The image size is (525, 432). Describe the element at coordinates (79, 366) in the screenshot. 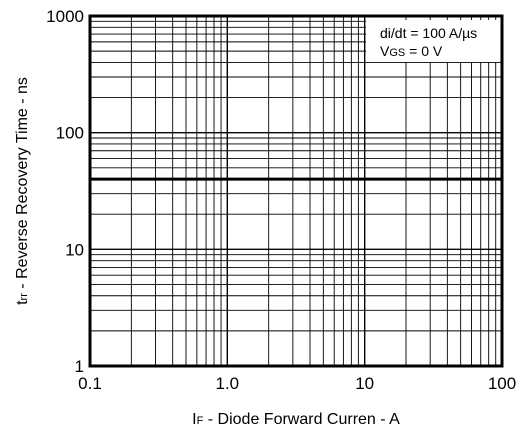

I see `y-tick-label: 1` at that location.